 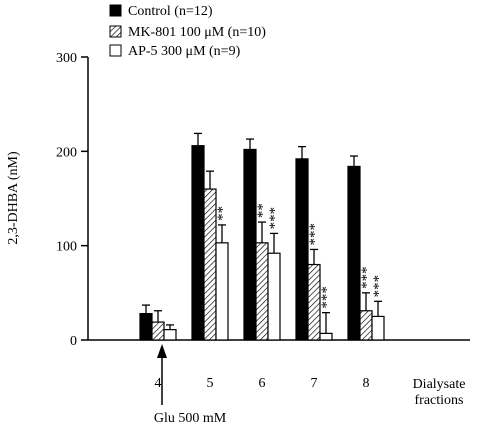 I want to click on bar-series0-cat7, so click(x=302, y=249).